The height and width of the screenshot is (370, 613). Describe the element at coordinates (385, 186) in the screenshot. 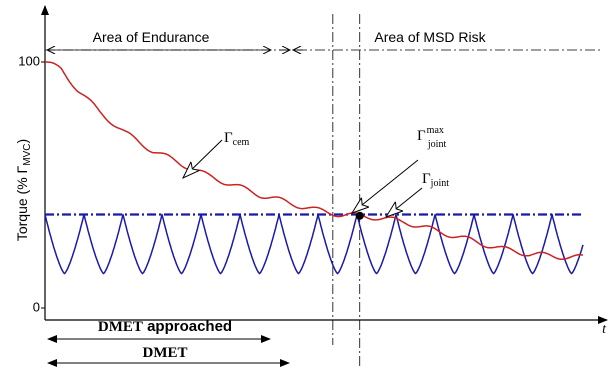

I see `joint-max-pointer-arrow` at that location.